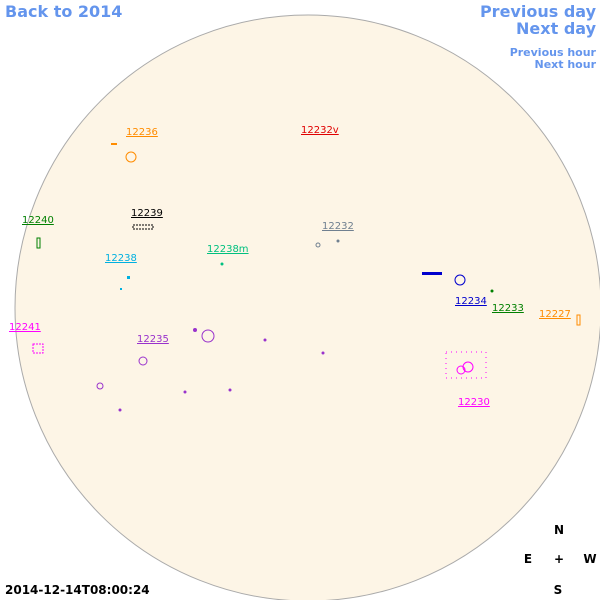 This screenshot has height=600, width=600. What do you see at coordinates (566, 64) in the screenshot?
I see `next-hour-link: Next hour` at bounding box center [566, 64].